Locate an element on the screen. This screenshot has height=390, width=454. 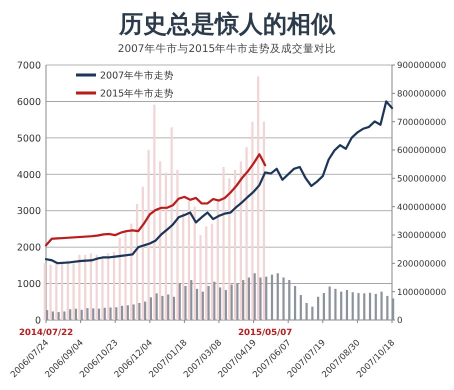
y2-tick-label: 900000000 is located at coordinates (421, 66).